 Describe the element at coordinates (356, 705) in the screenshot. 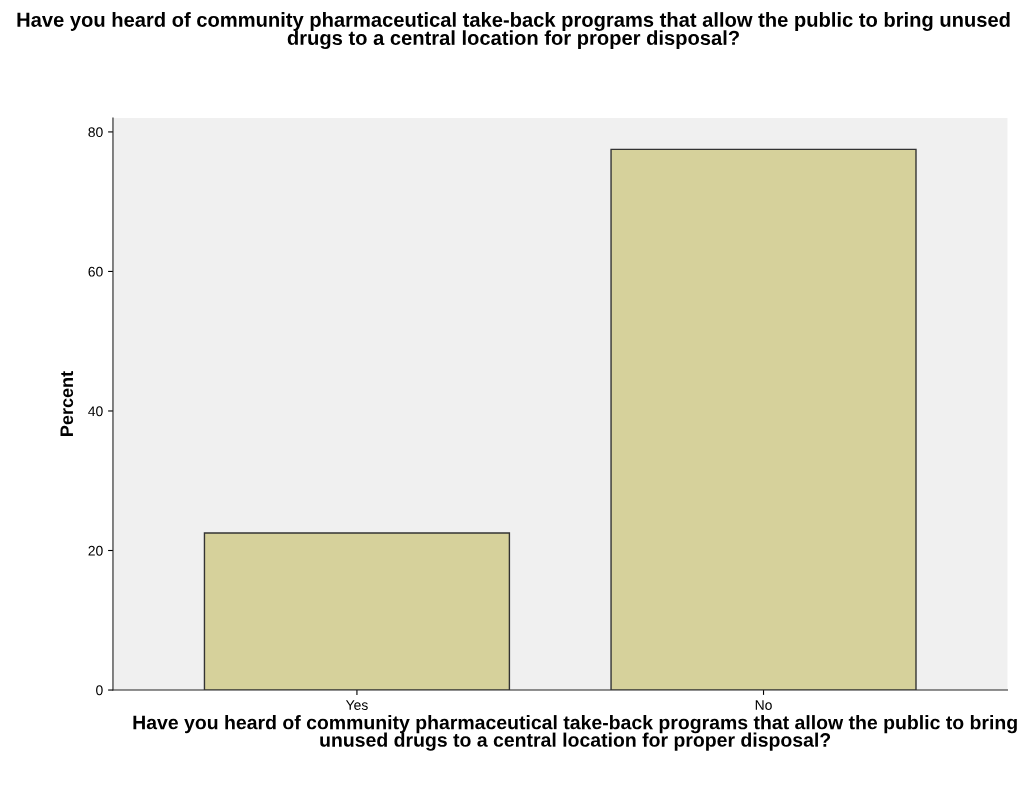

I see `x-tick-label: Yes` at that location.